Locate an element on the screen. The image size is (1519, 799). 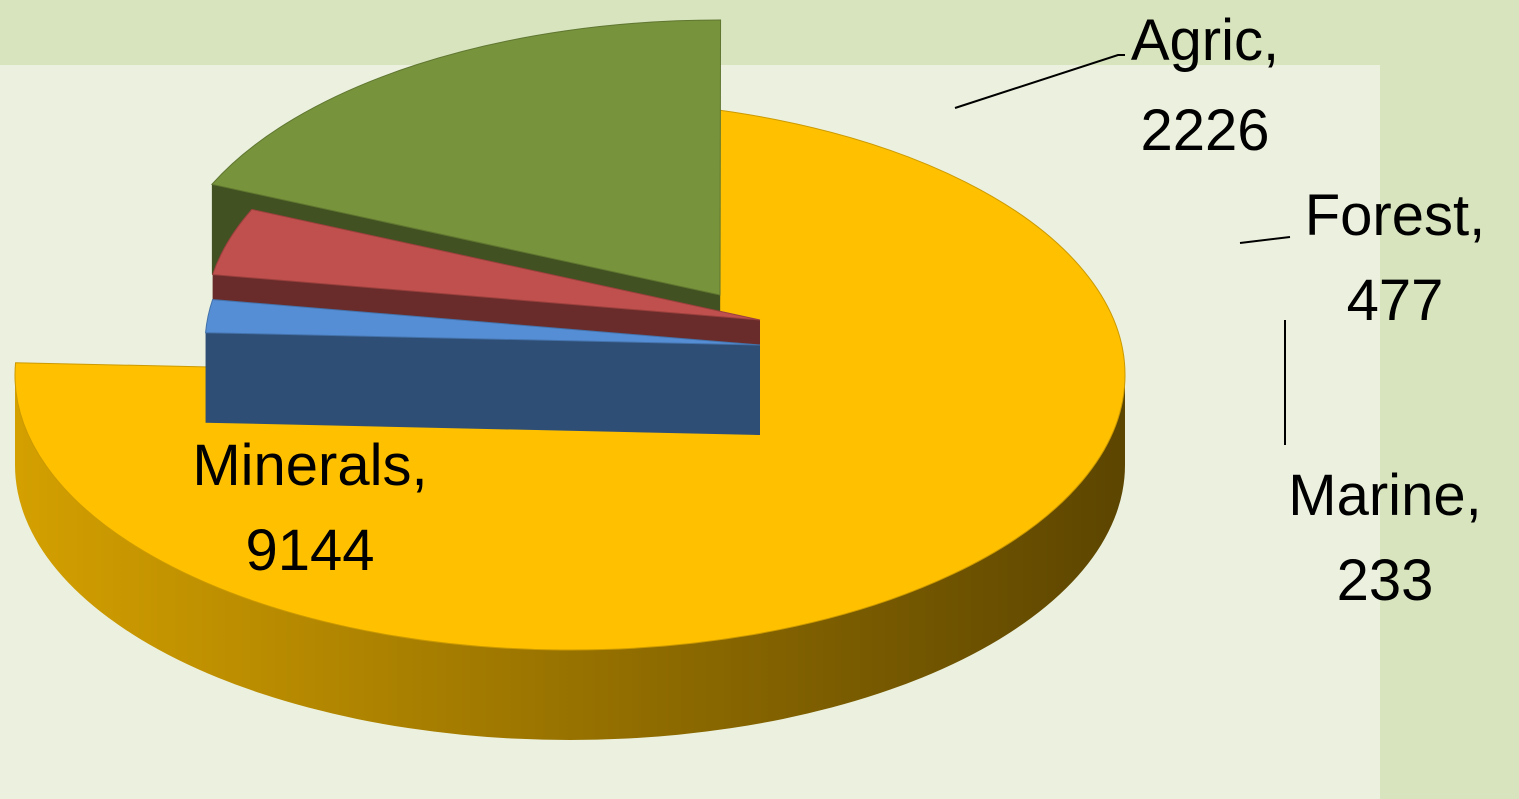
data-label-agric-category: Agric, is located at coordinates (1205, 40).